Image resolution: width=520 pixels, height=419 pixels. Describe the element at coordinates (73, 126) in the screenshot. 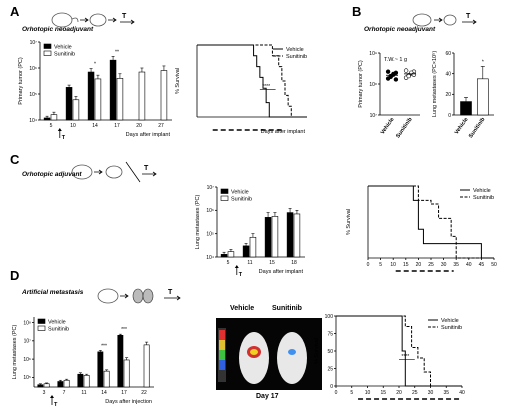

I see `A-bar-x-tick-label: 10` at that location.